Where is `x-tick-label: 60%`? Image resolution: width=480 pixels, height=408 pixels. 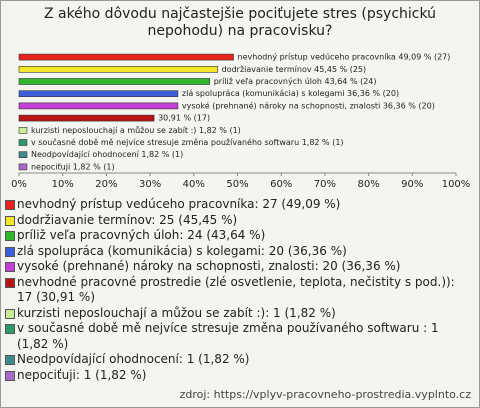 x-tick-label: 60% is located at coordinates (281, 184).